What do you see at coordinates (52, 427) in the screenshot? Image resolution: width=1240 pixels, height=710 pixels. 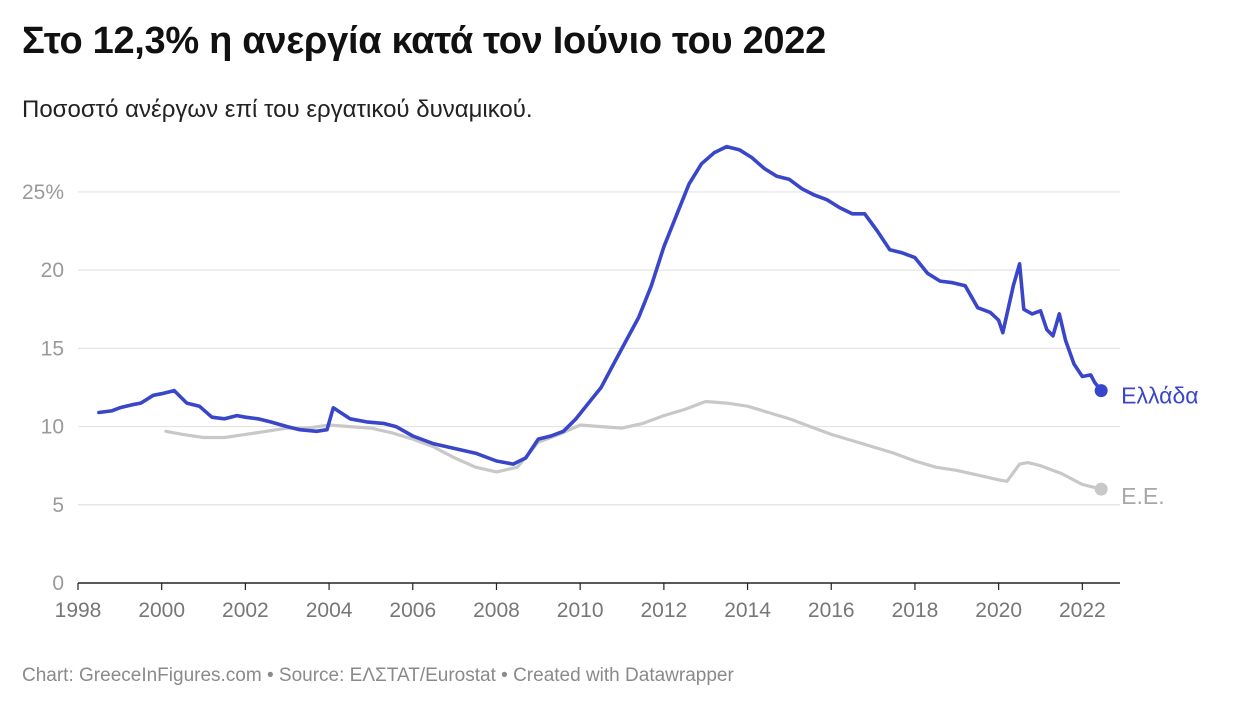 I see `y-tick-label-10: 10` at bounding box center [52, 427].